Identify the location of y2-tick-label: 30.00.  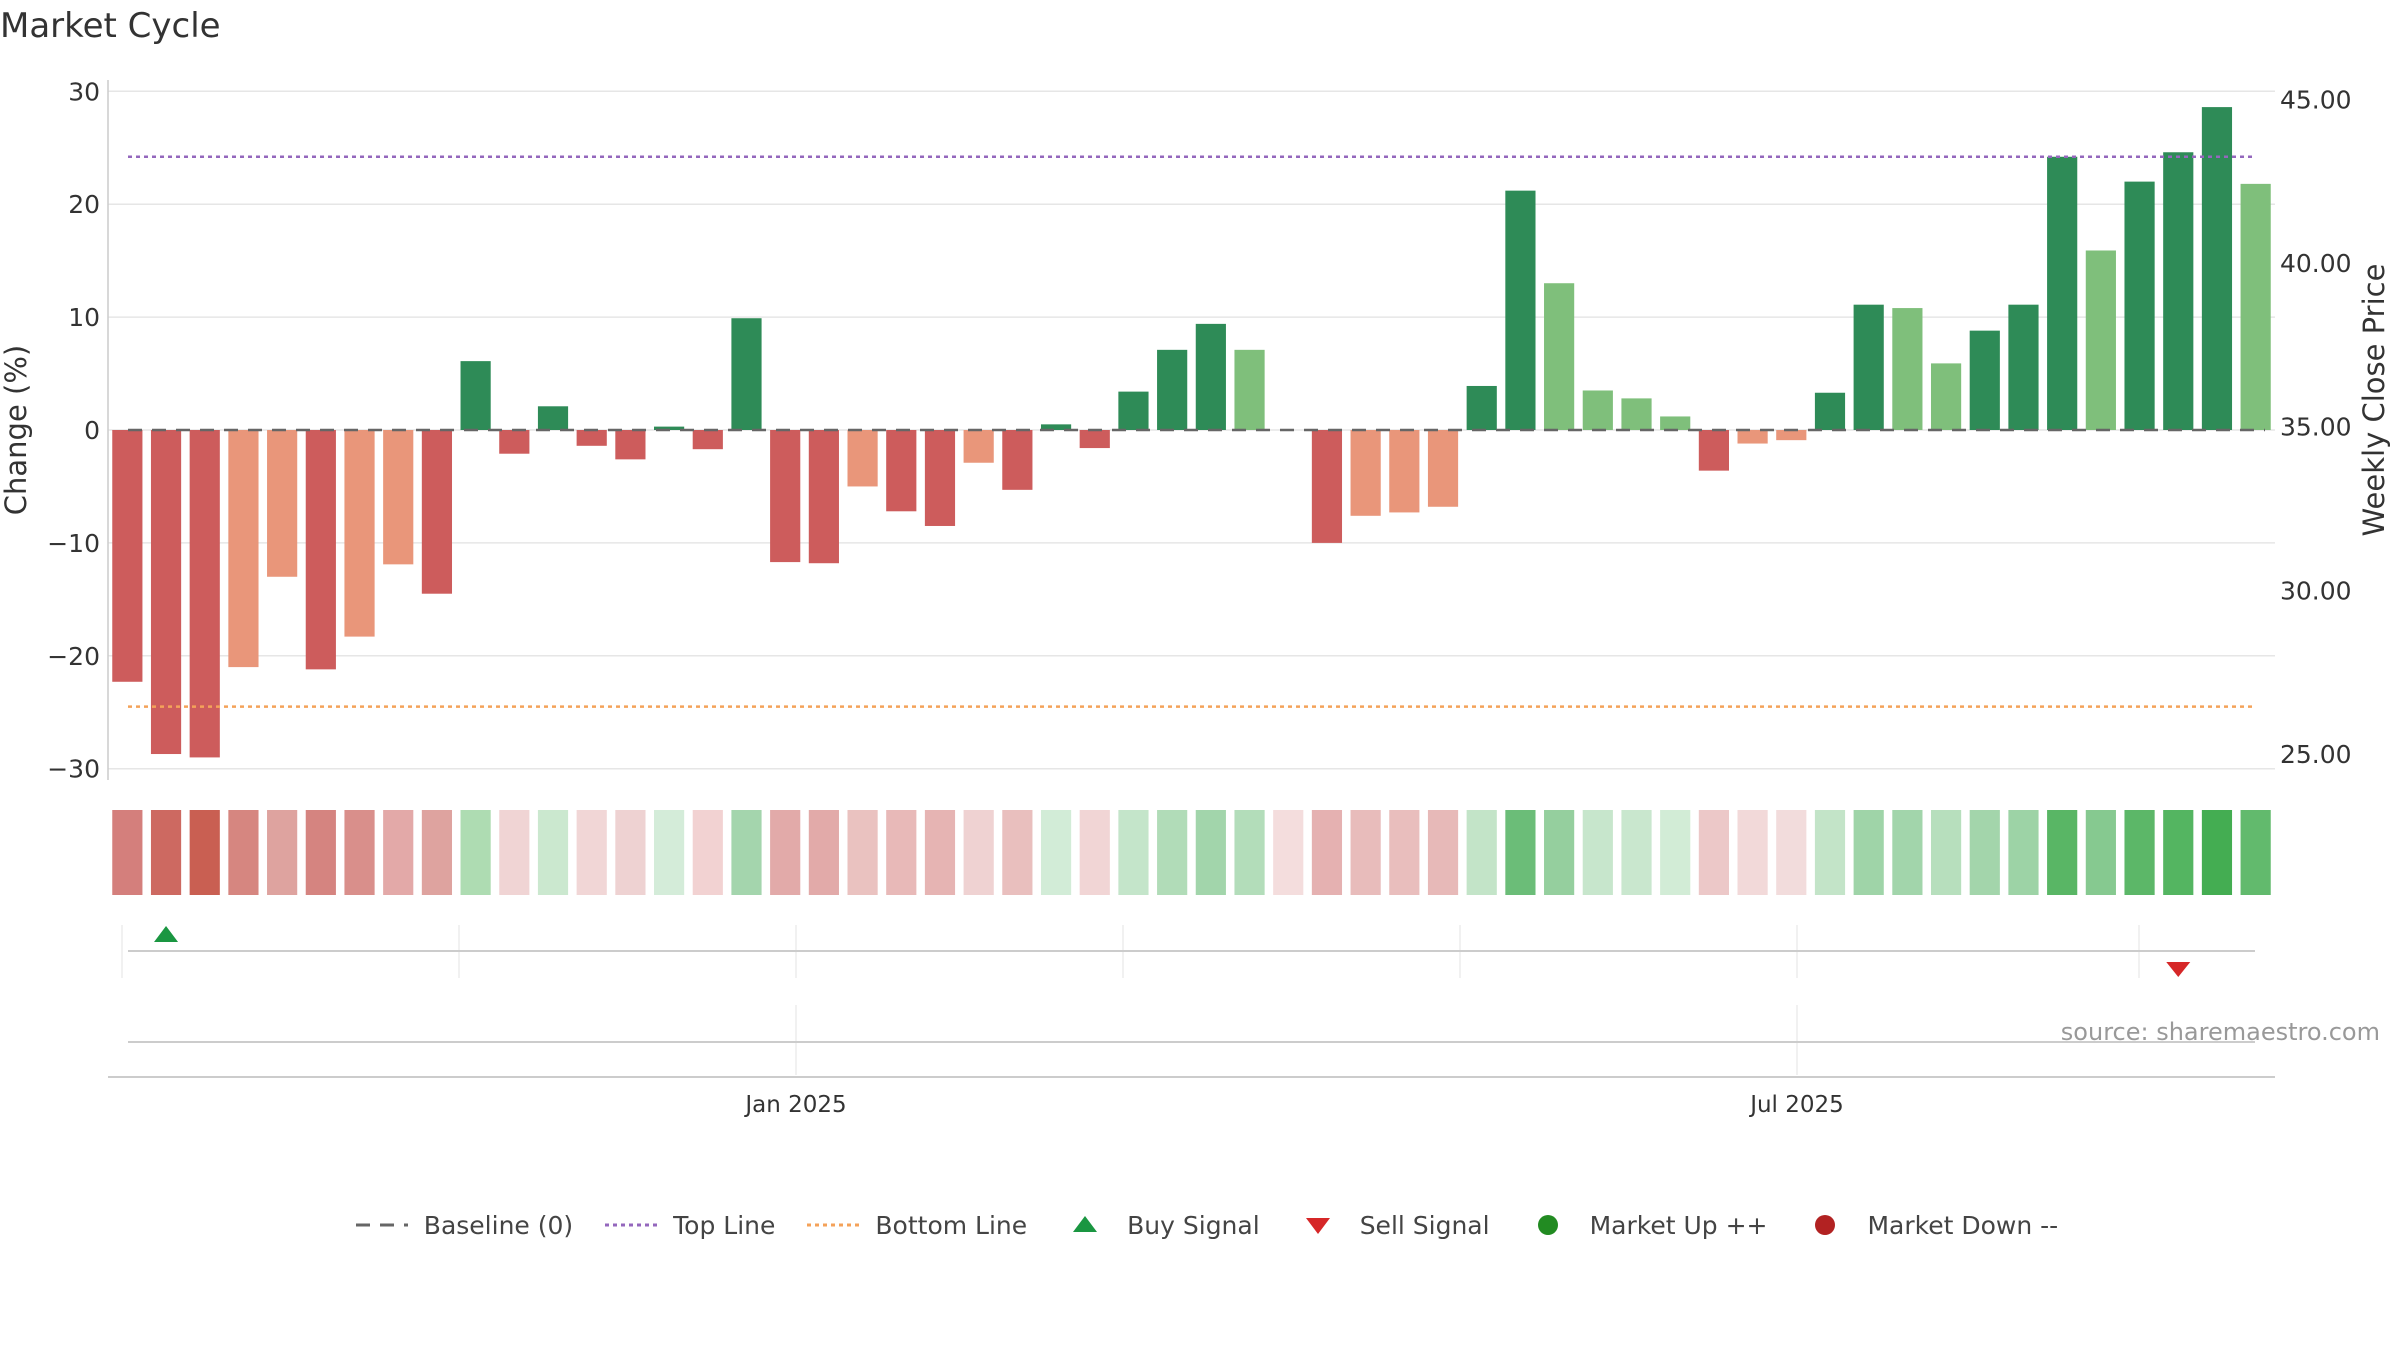
(2316, 590).